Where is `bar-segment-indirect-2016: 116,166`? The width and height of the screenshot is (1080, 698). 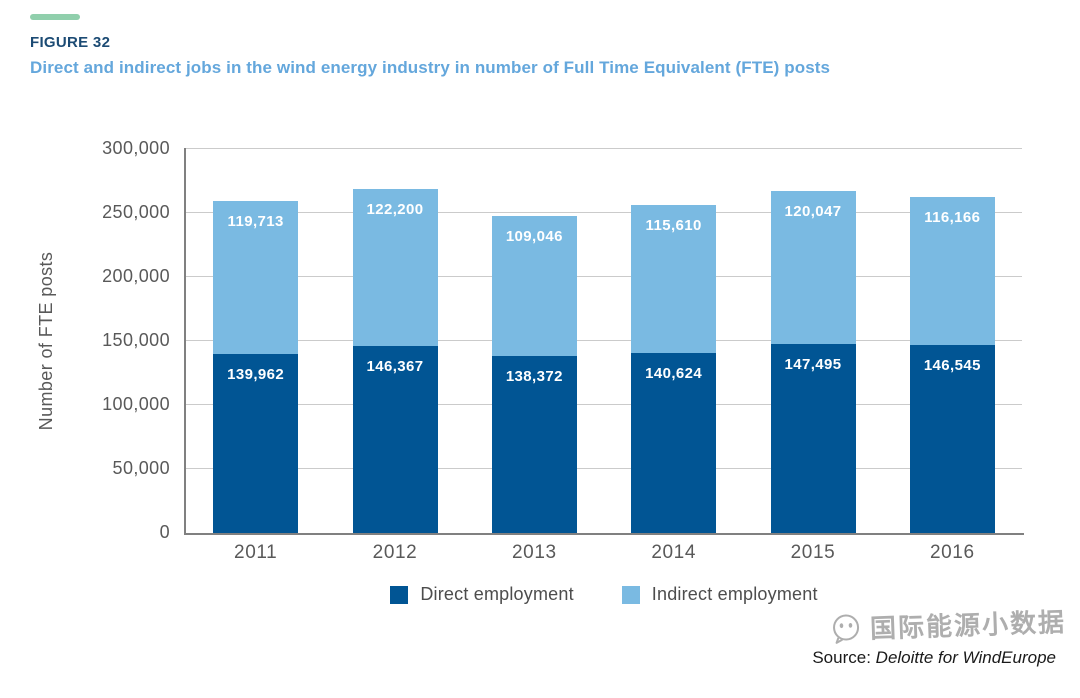 bar-segment-indirect-2016: 116,166 is located at coordinates (952, 271).